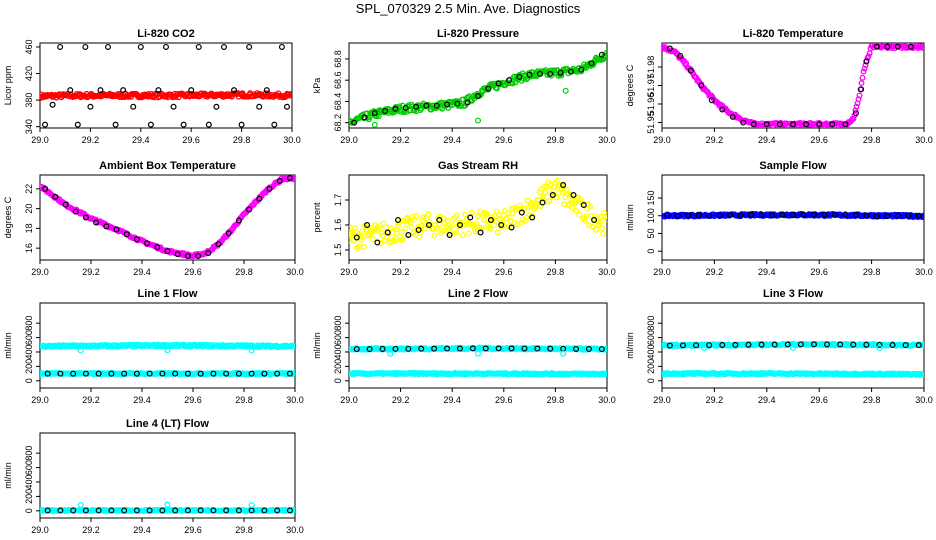  I want to click on series-pressure-samples, so click(478, 88).